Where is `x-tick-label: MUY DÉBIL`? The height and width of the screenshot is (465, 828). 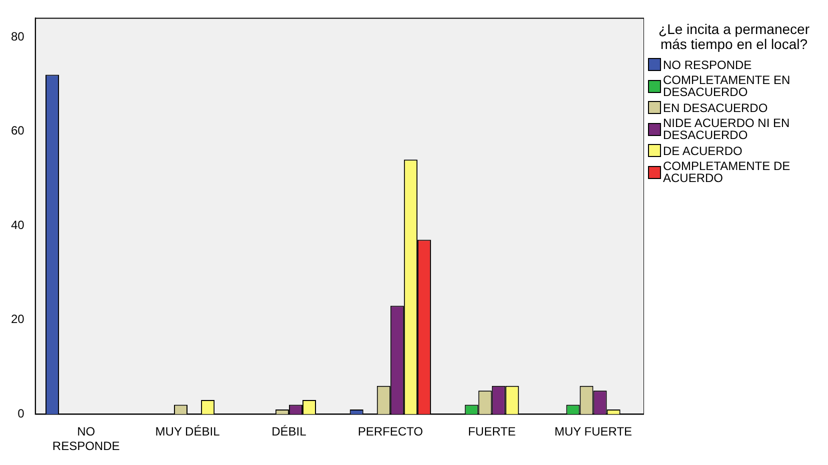
x-tick-label: MUY DÉBIL is located at coordinates (187, 431).